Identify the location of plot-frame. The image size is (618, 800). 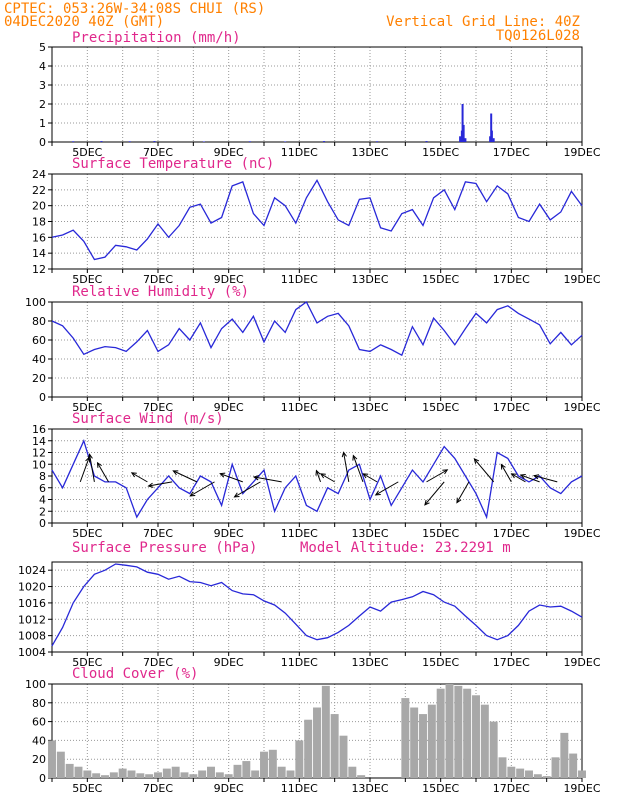
(317, 607).